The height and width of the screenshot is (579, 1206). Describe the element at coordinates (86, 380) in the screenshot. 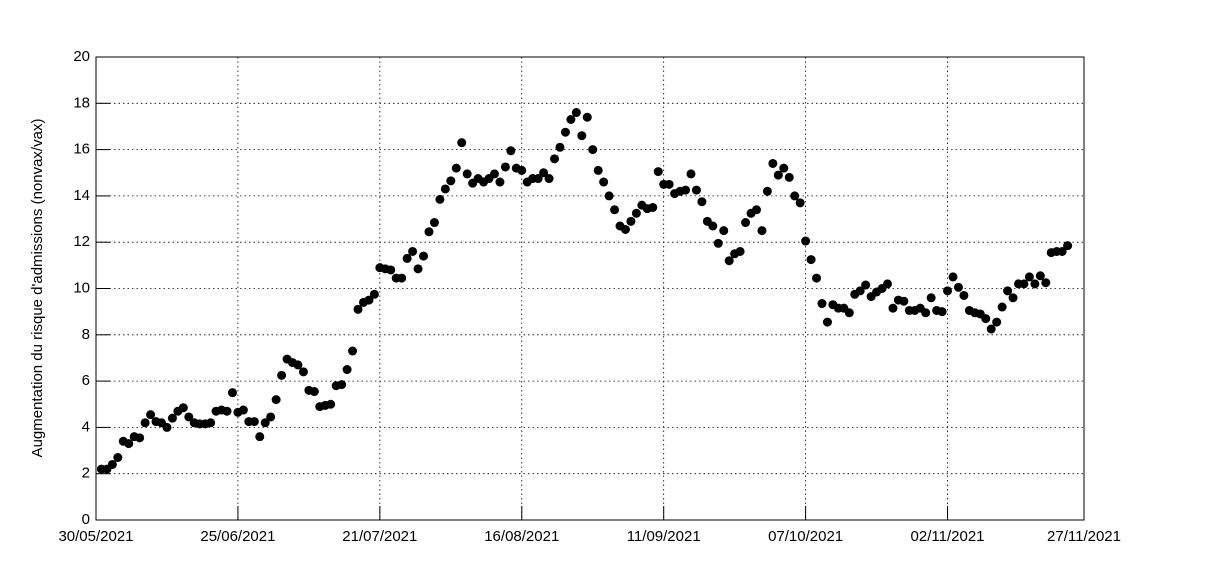

I see `y-tick-label: 6` at that location.